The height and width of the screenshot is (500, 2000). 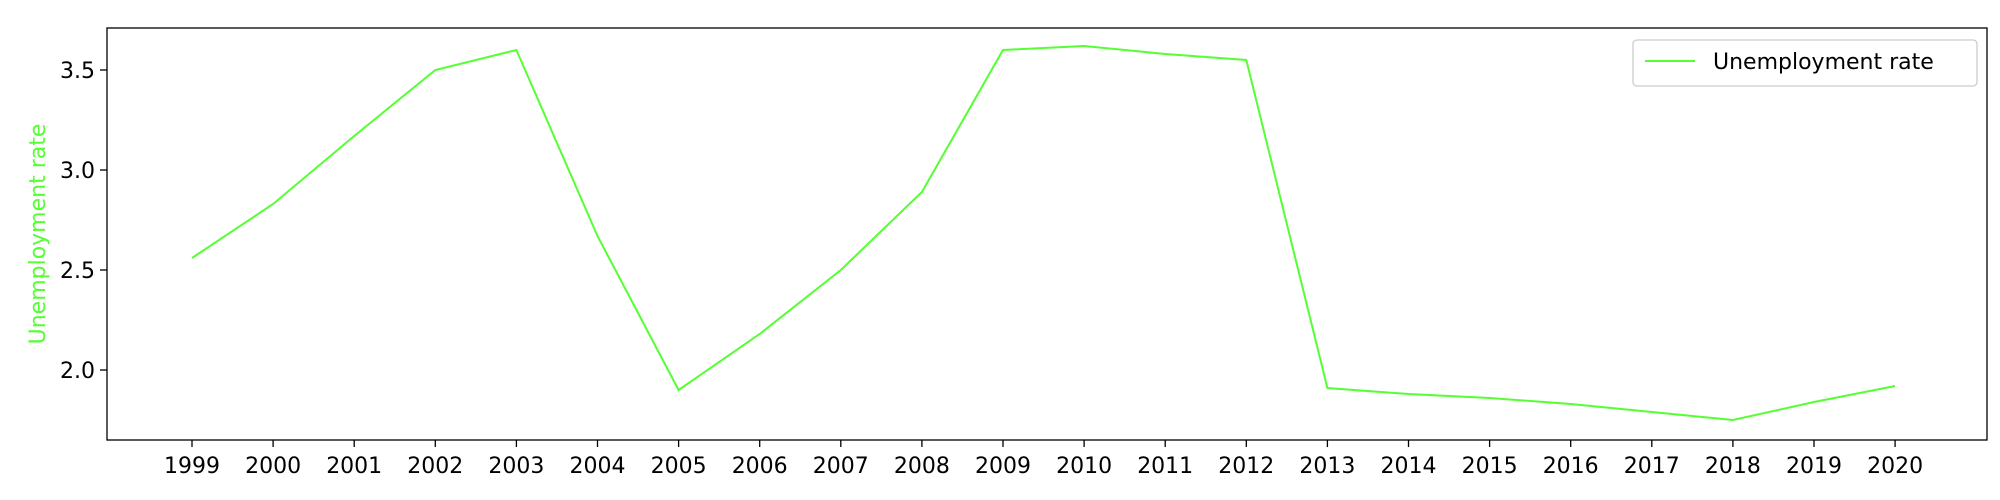 I want to click on x-tick-label: 2002, so click(x=435, y=466).